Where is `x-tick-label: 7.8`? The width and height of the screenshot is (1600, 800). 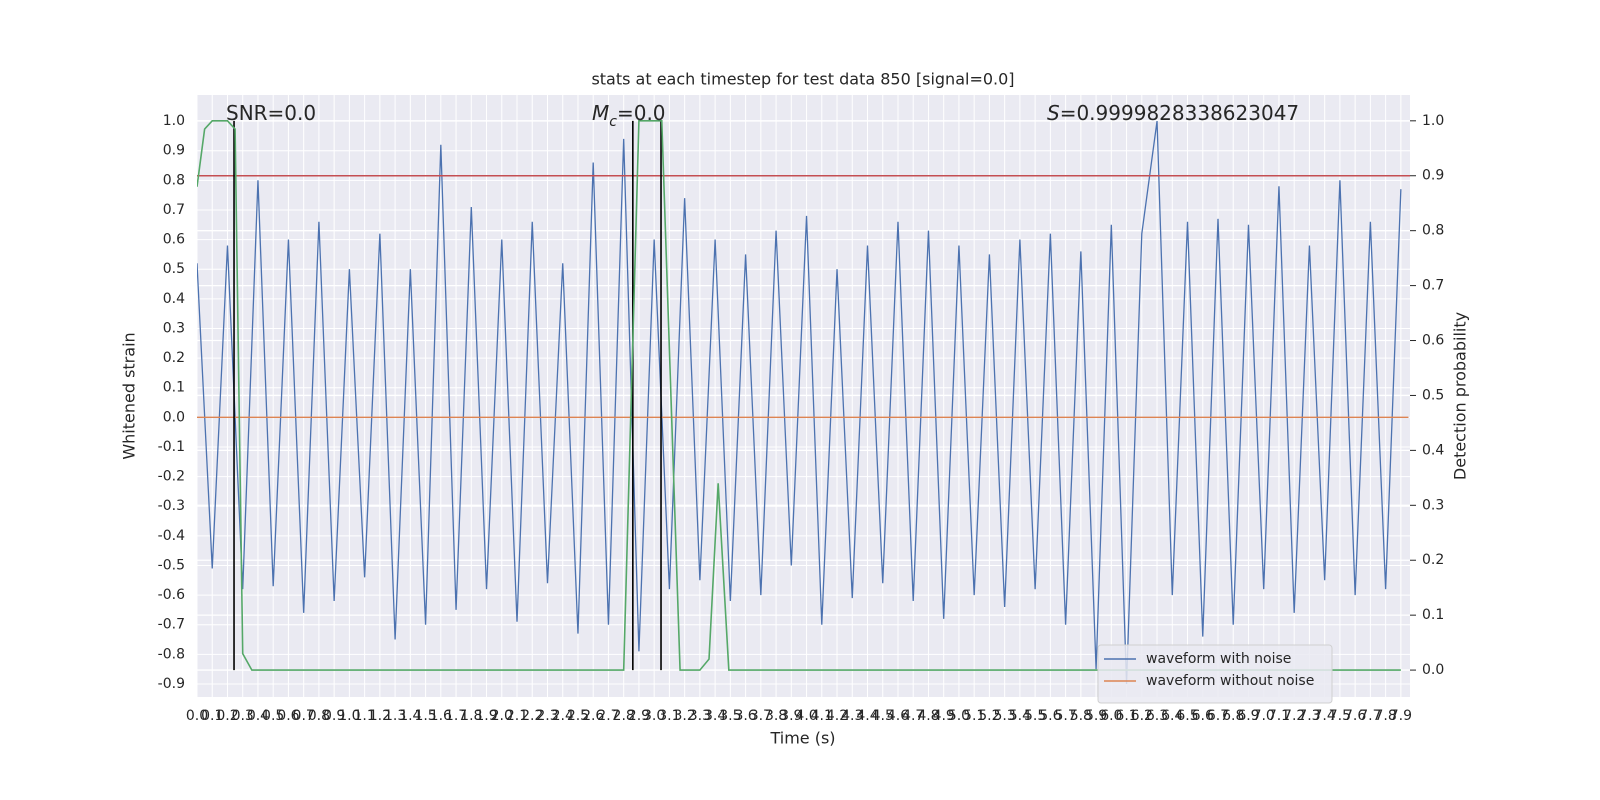
x-tick-label: 7.8 is located at coordinates (1385, 716).